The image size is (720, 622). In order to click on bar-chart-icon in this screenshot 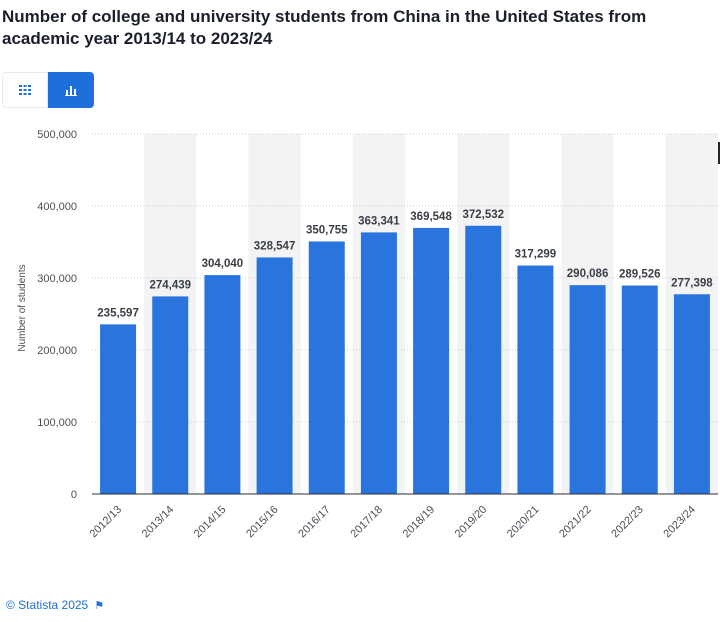, I will do `click(71, 90)`.